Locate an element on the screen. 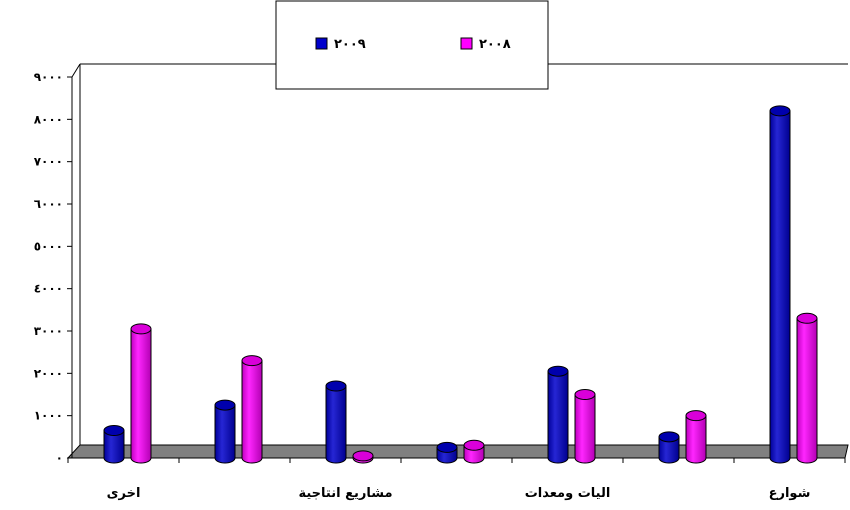 The width and height of the screenshot is (850, 510). x-category-label: شوارع is located at coordinates (790, 493).